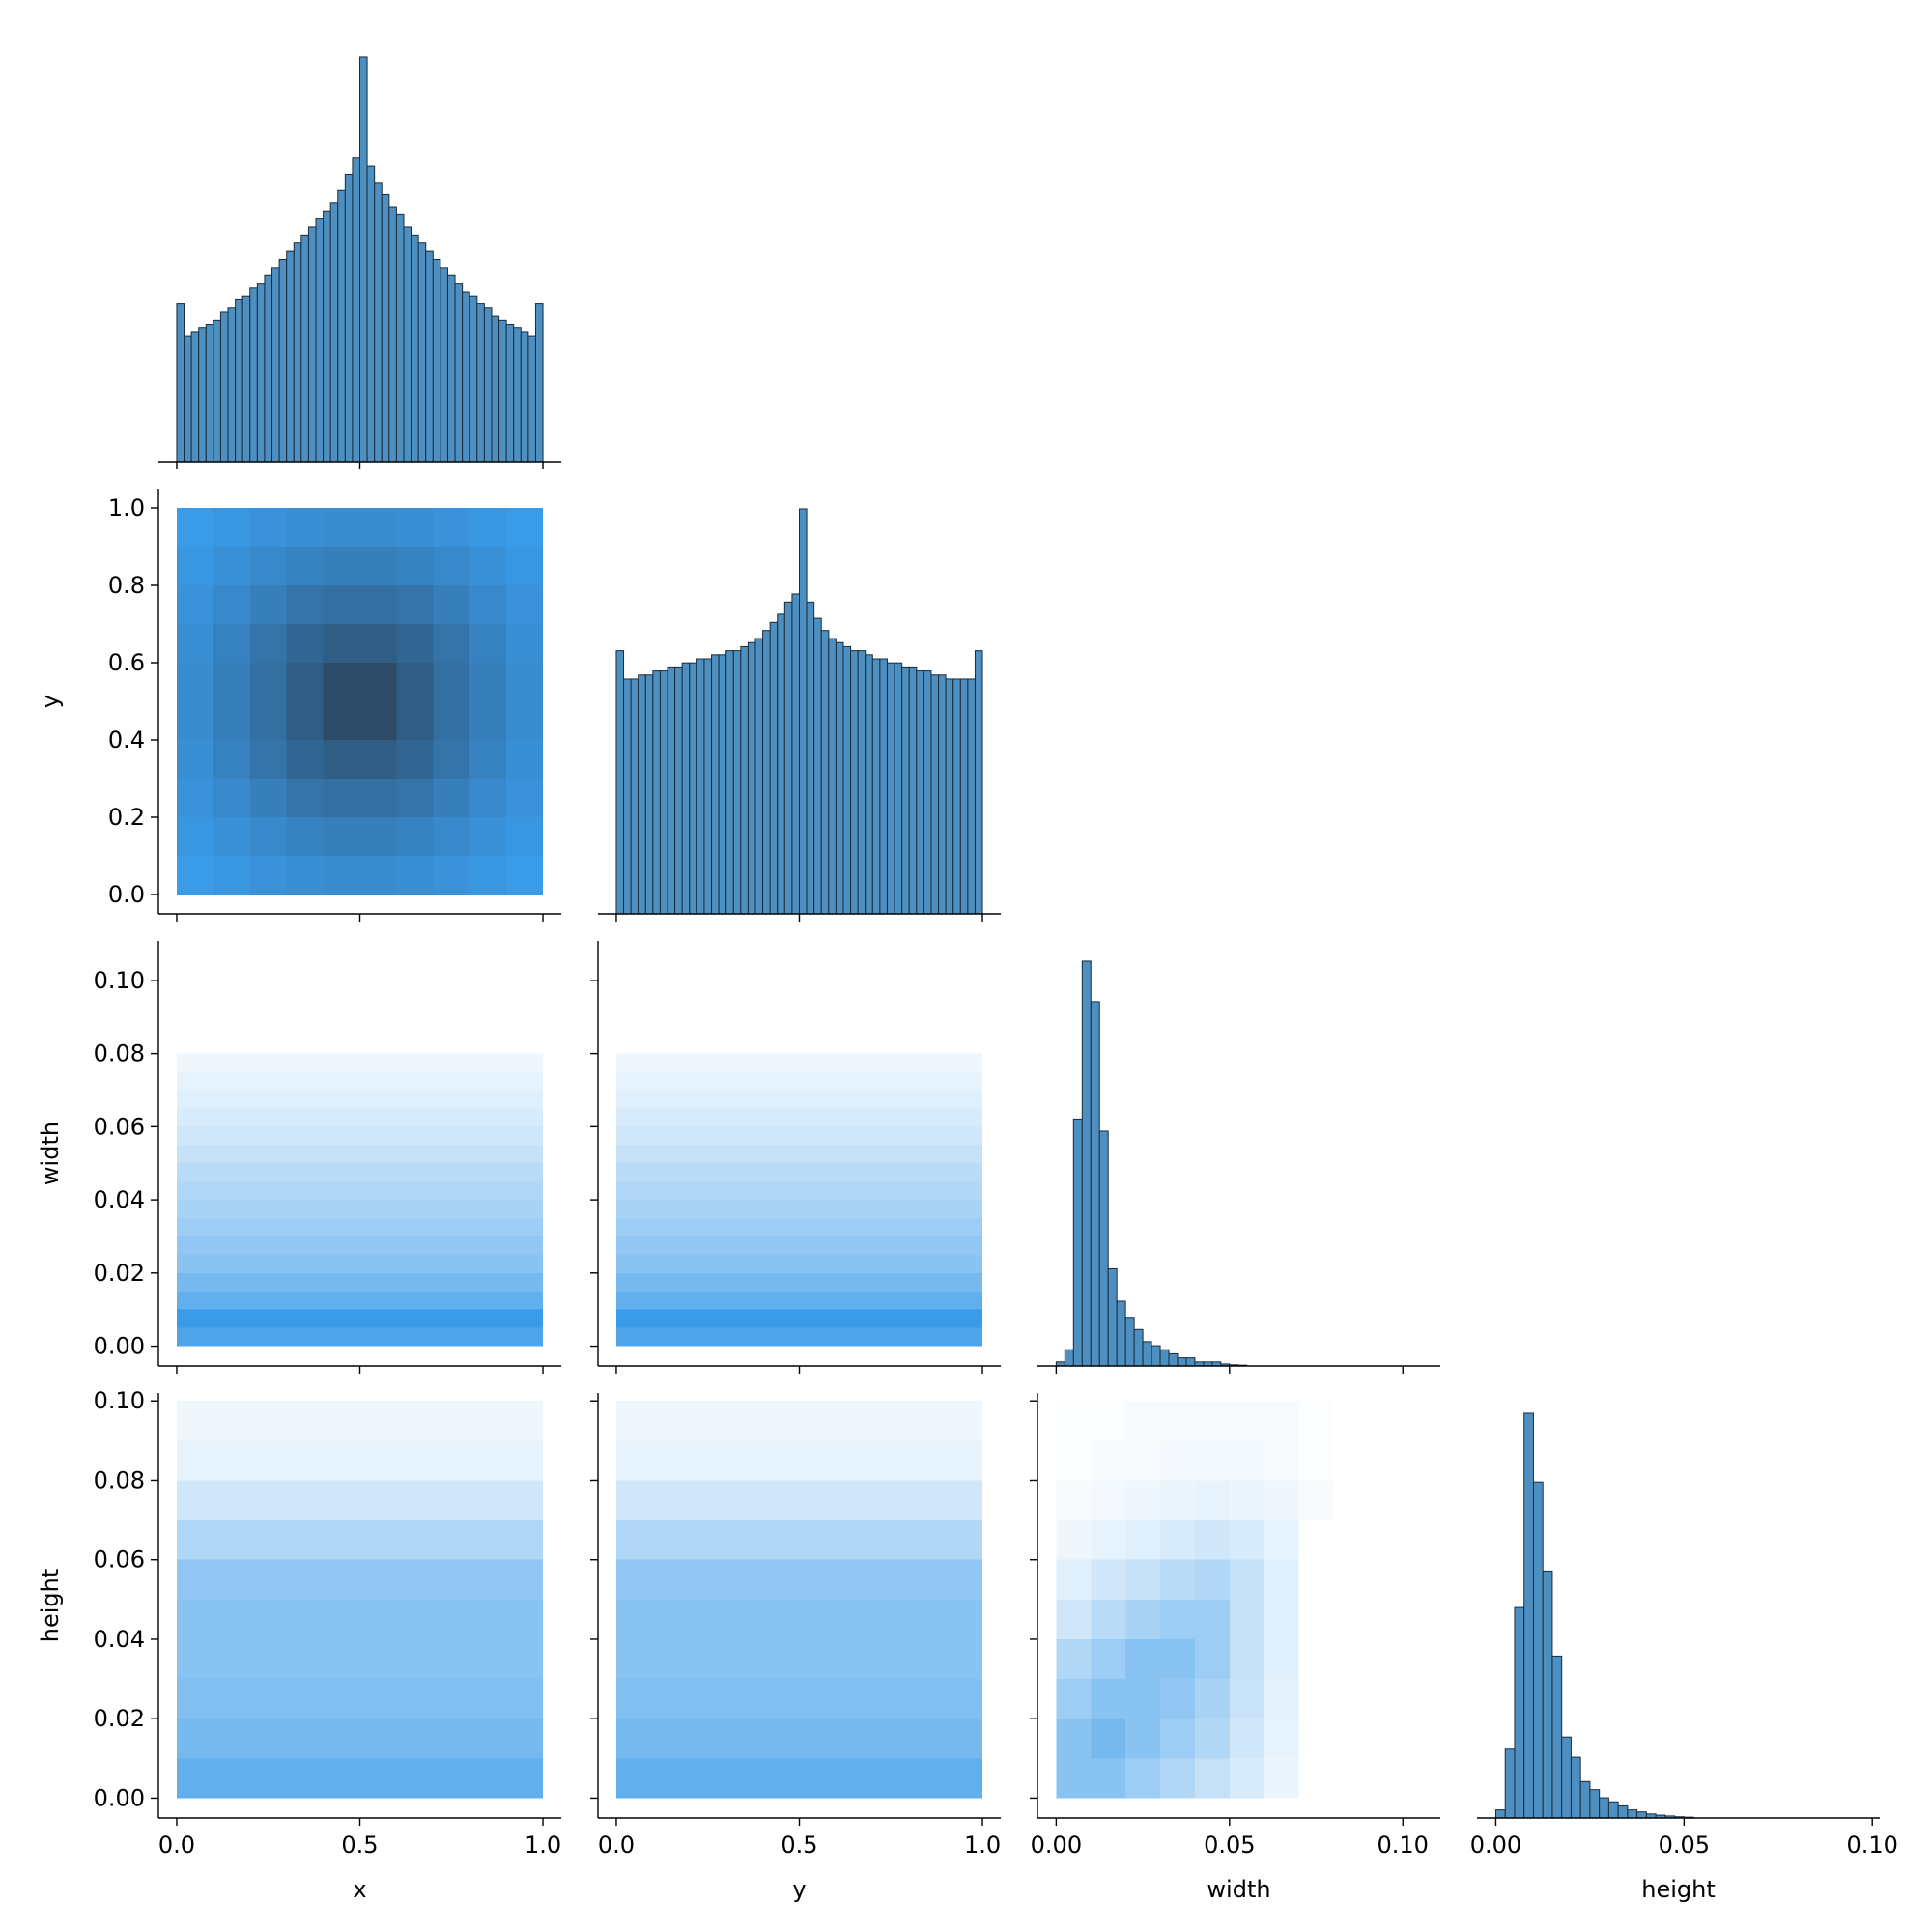  Describe the element at coordinates (119, 1718) in the screenshot. I see `y-tick-label: 0.02` at that location.